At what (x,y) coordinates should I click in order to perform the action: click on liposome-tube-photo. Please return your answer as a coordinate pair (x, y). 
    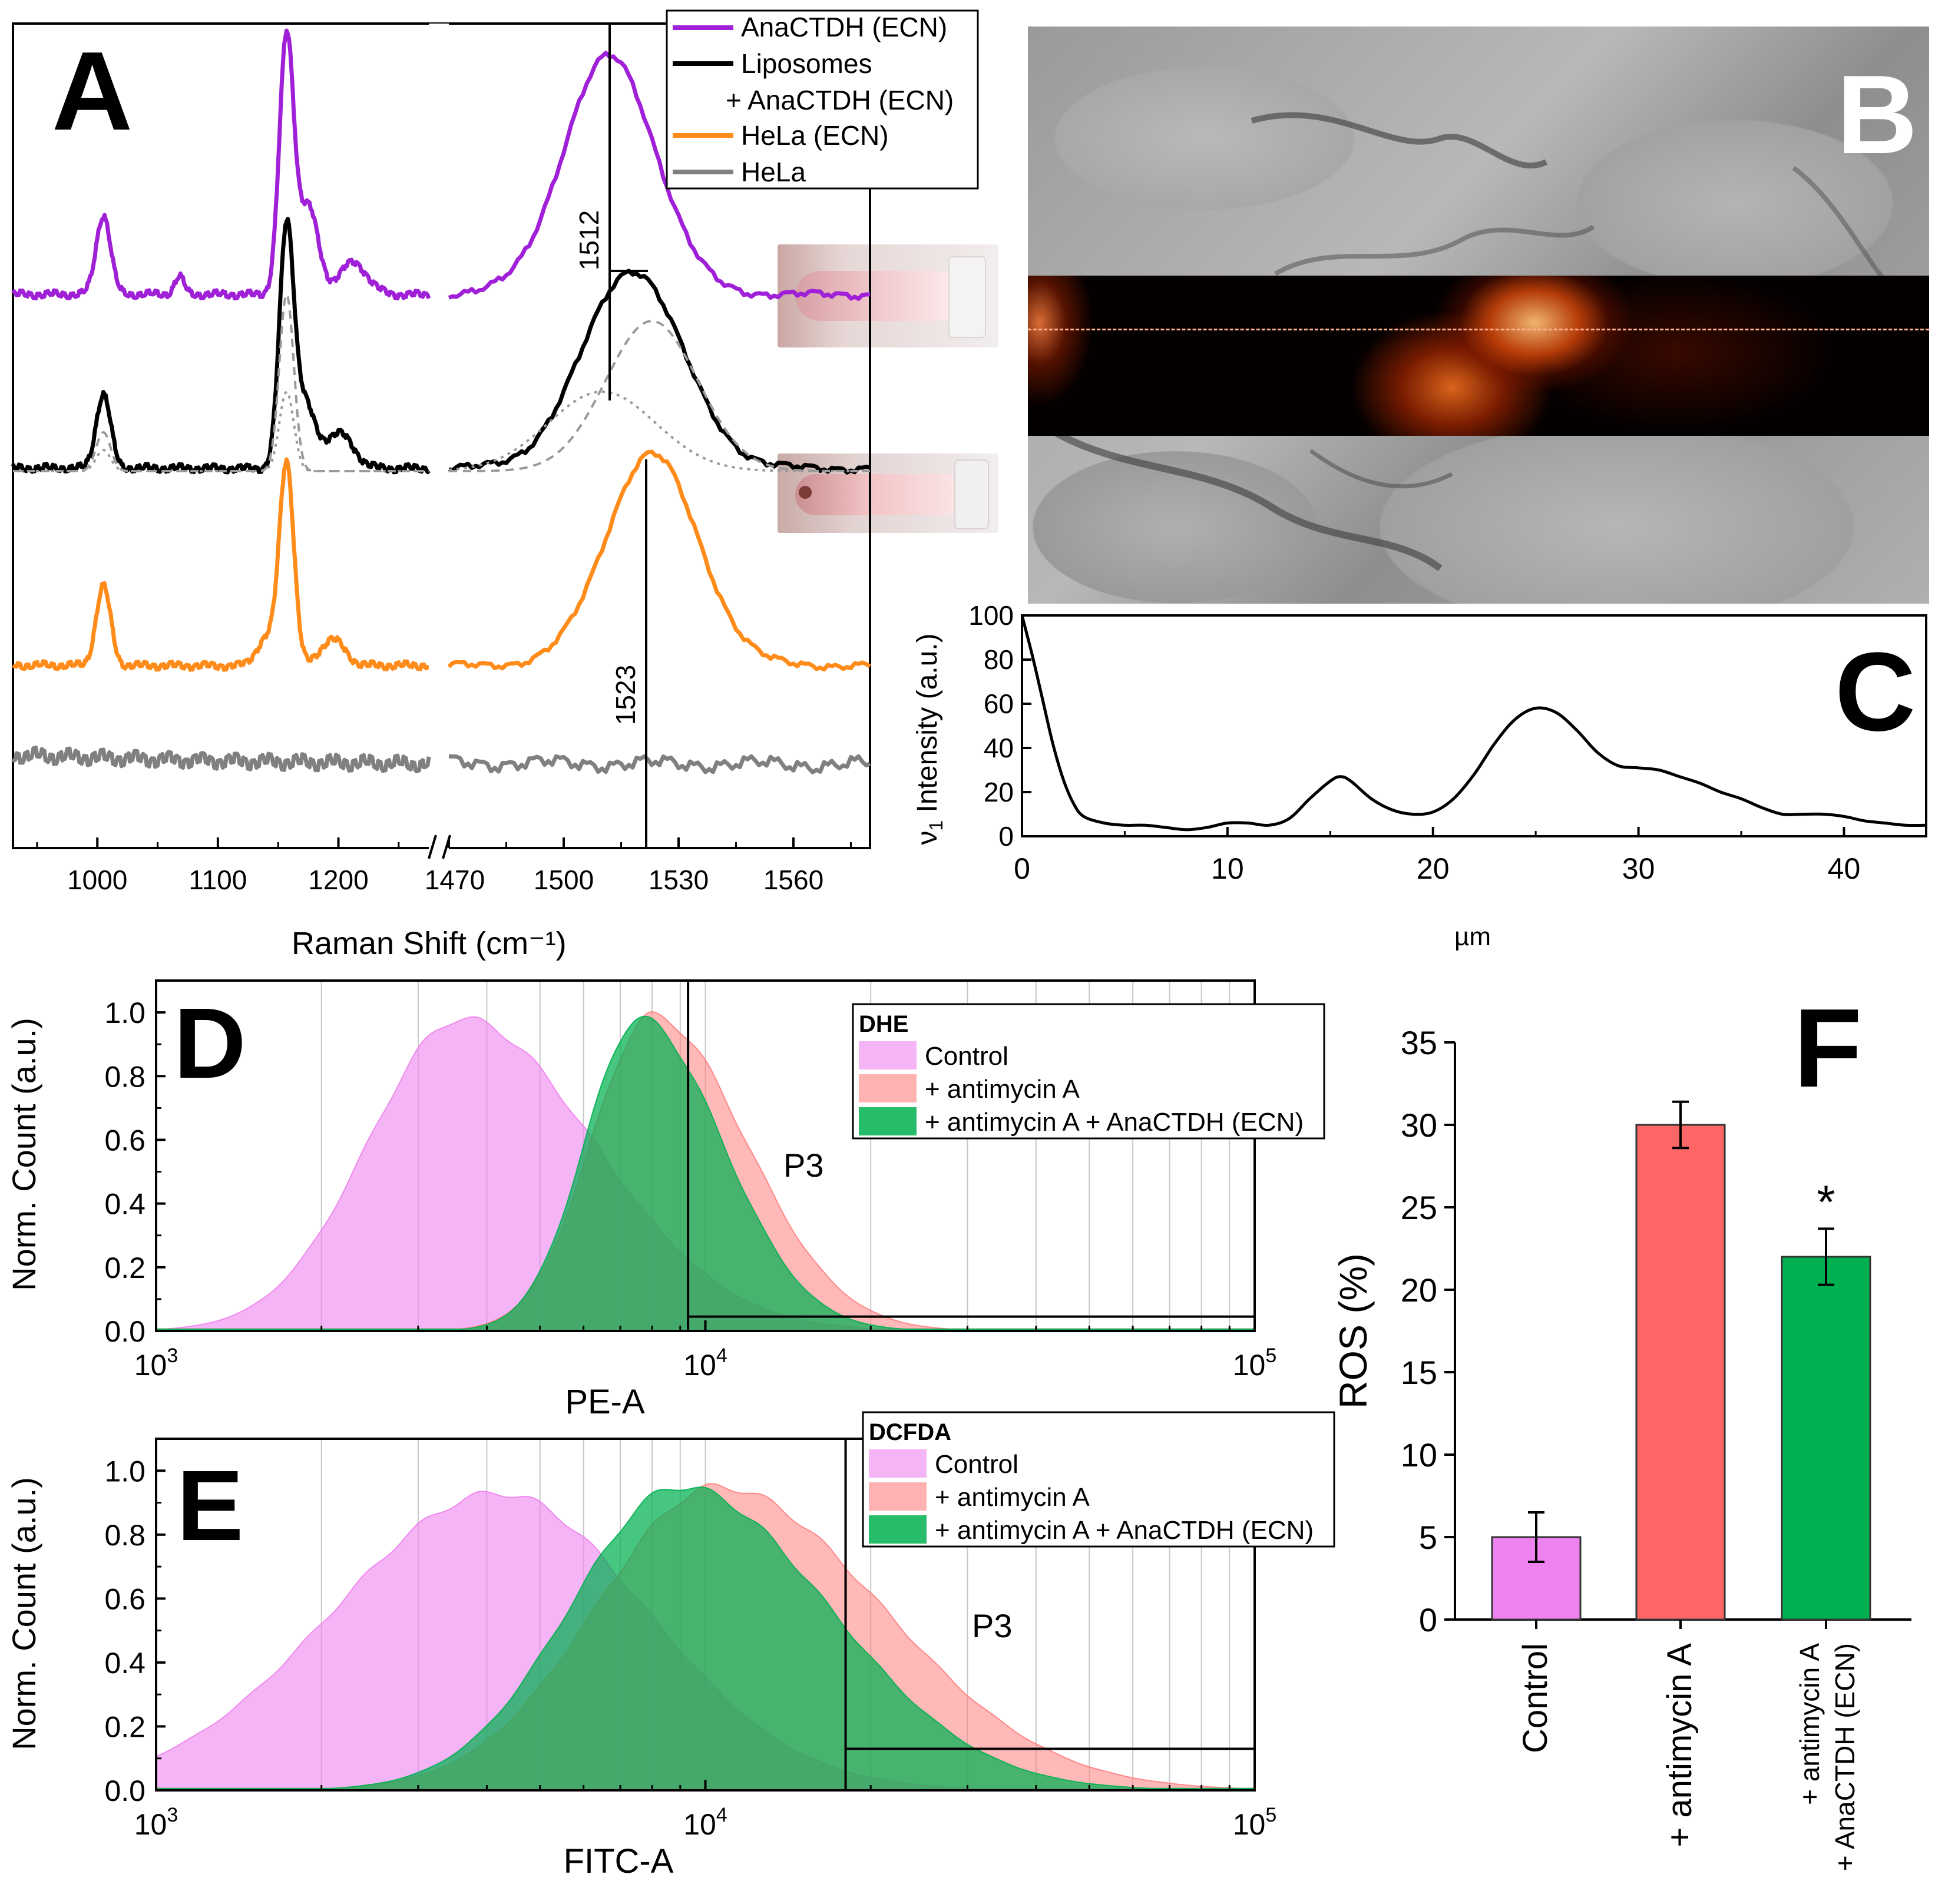
    Looking at the image, I should click on (888, 295).